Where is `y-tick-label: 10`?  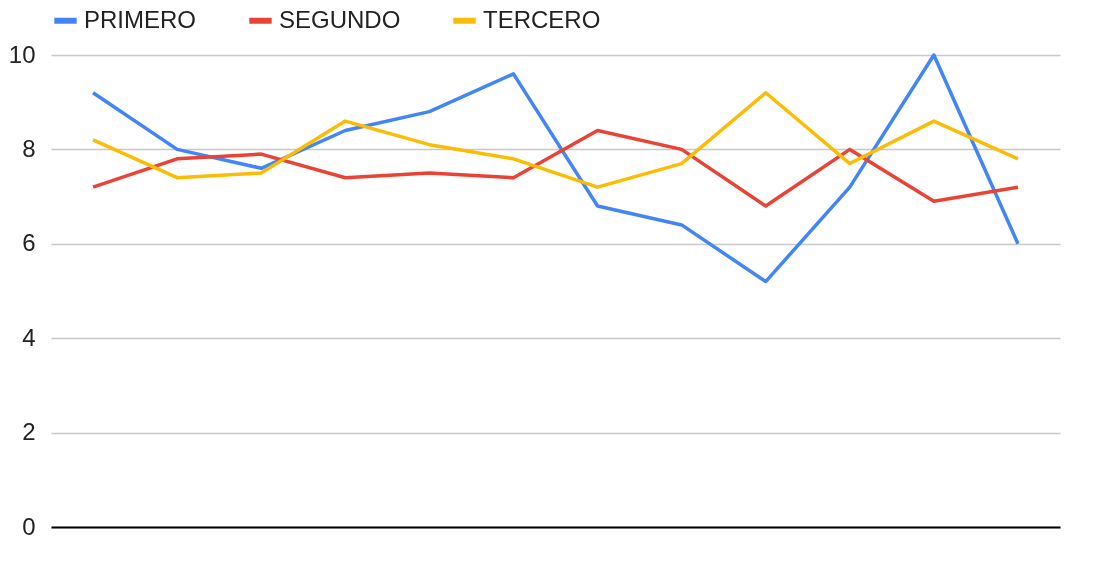
y-tick-label: 10 is located at coordinates (22, 54).